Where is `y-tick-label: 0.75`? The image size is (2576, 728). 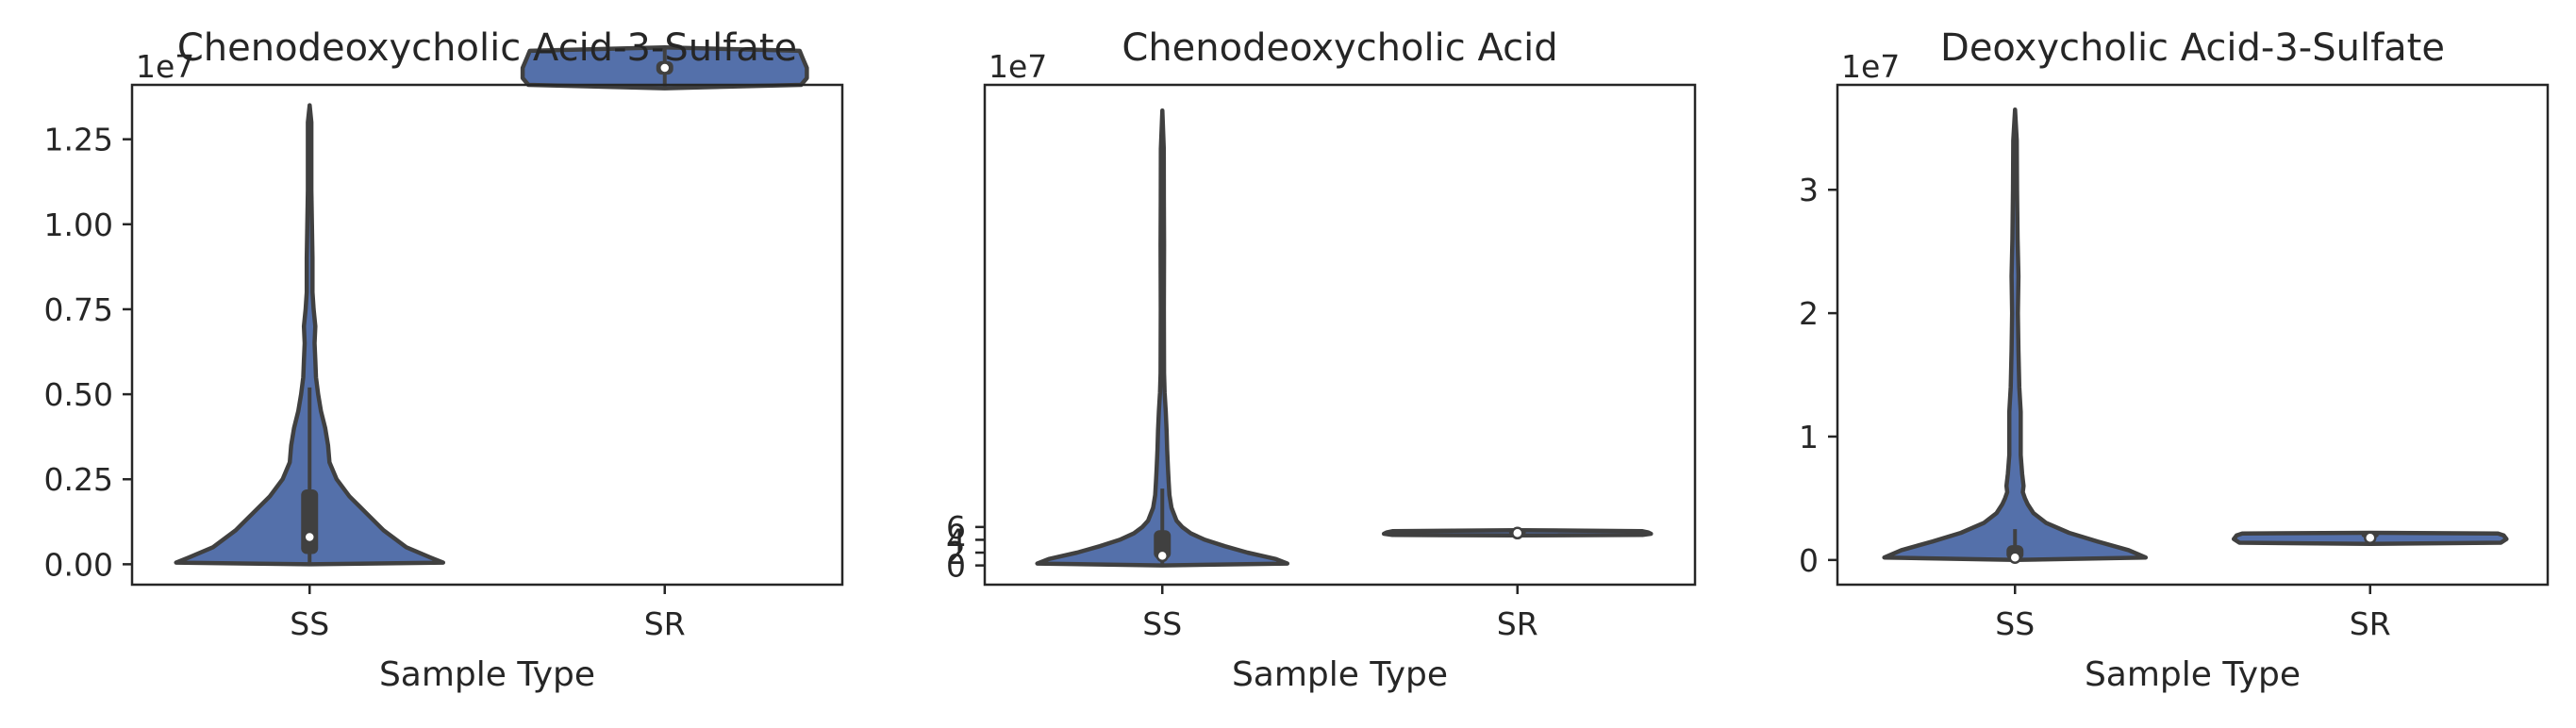 y-tick-label: 0.75 is located at coordinates (78, 309).